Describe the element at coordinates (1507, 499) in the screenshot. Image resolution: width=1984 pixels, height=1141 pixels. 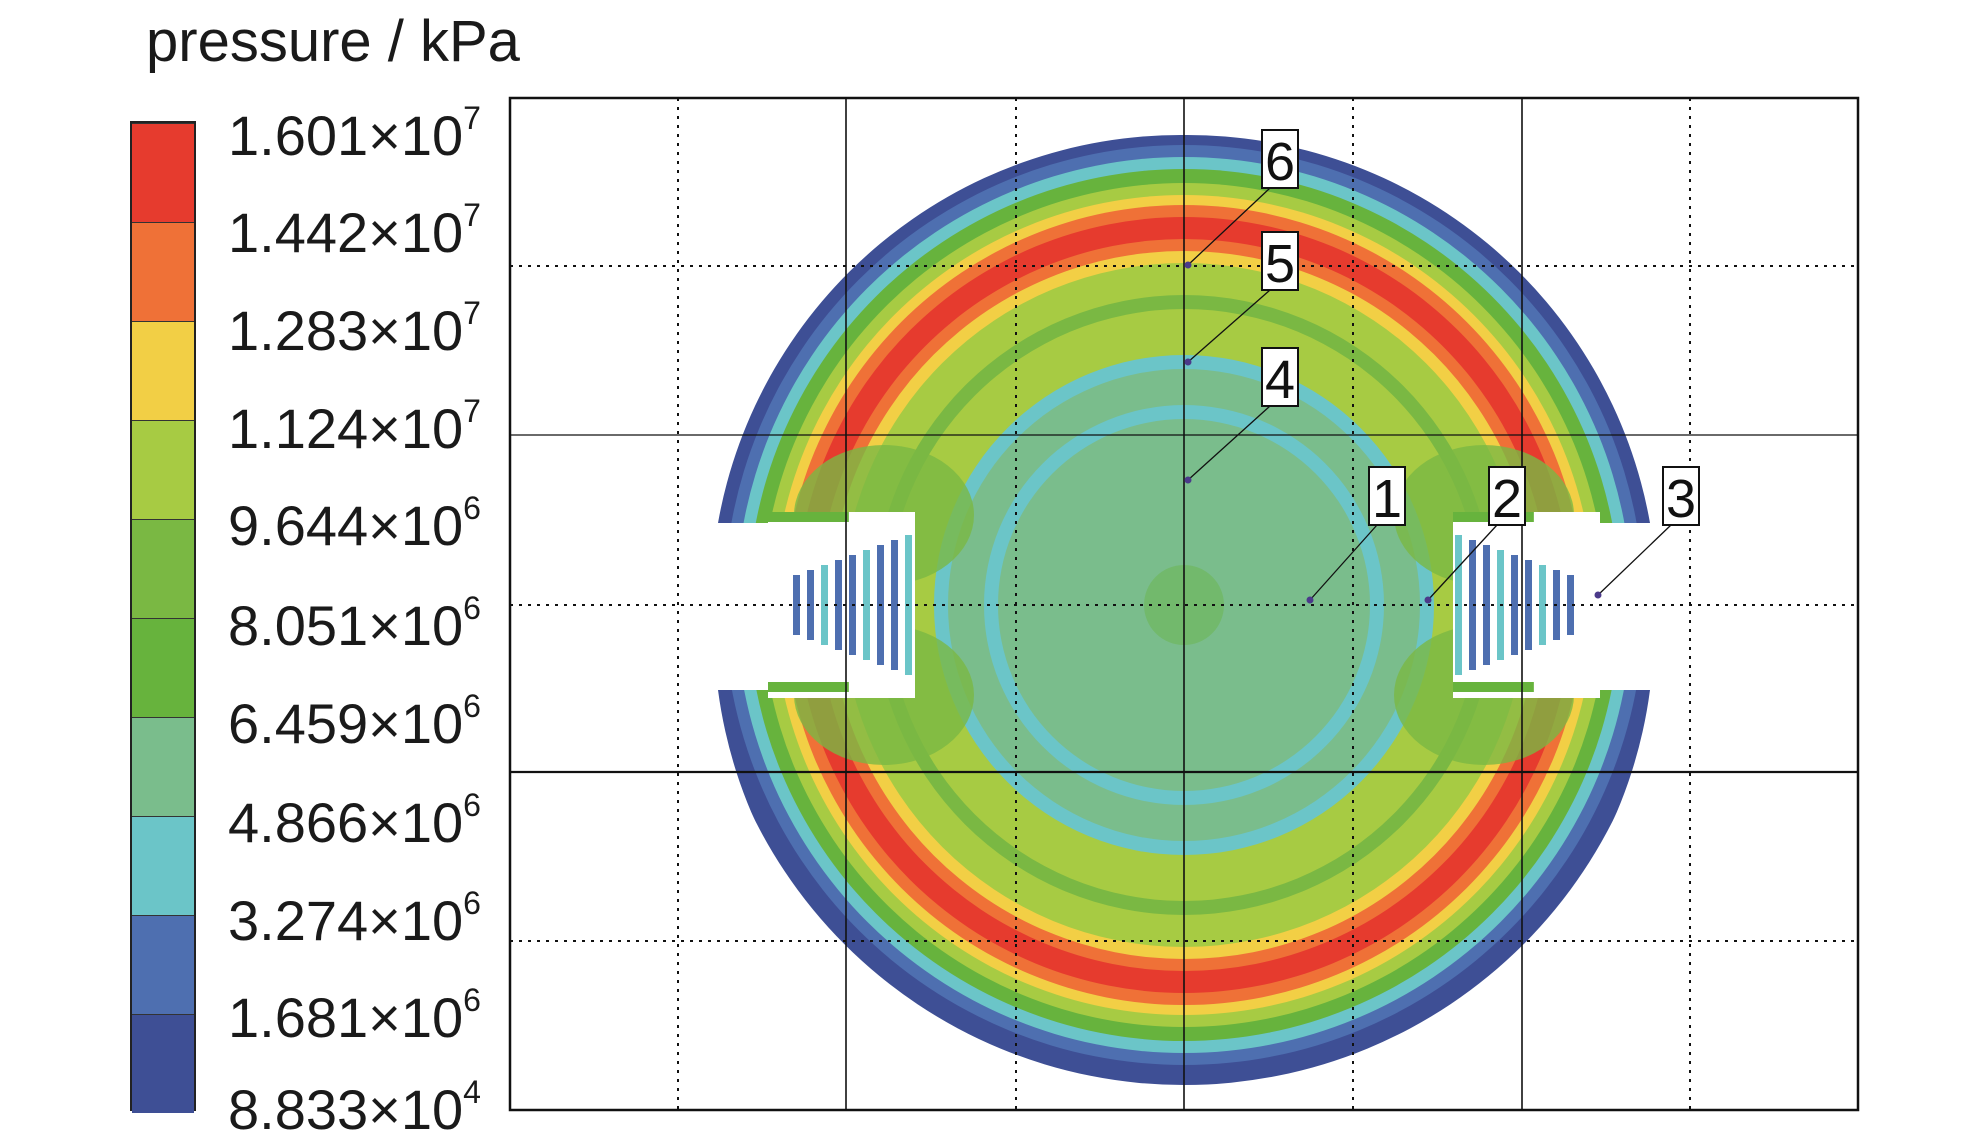
I see `probe-label: 2` at that location.